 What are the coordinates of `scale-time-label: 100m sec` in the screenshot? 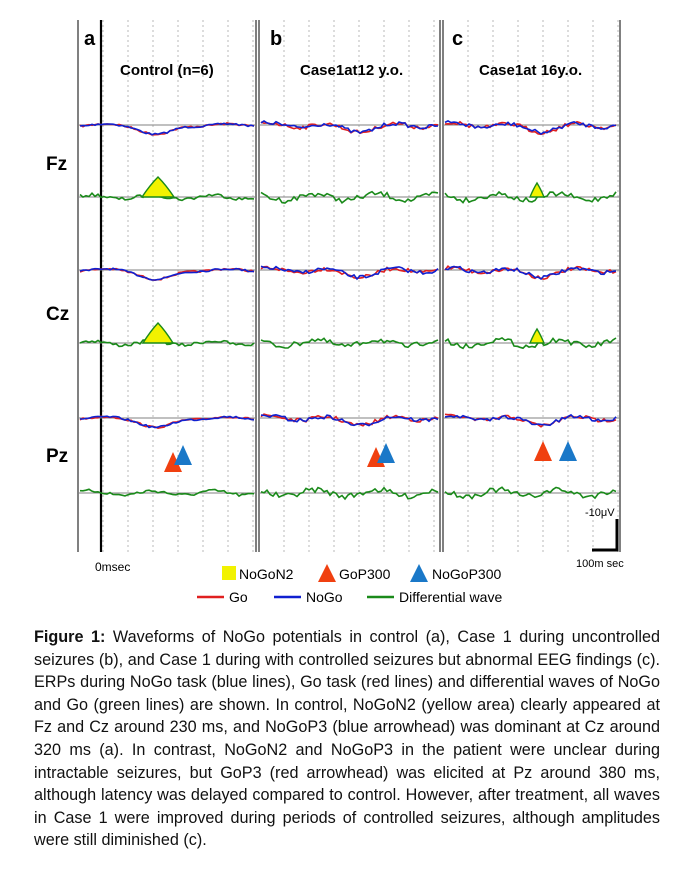 It's located at (600, 564).